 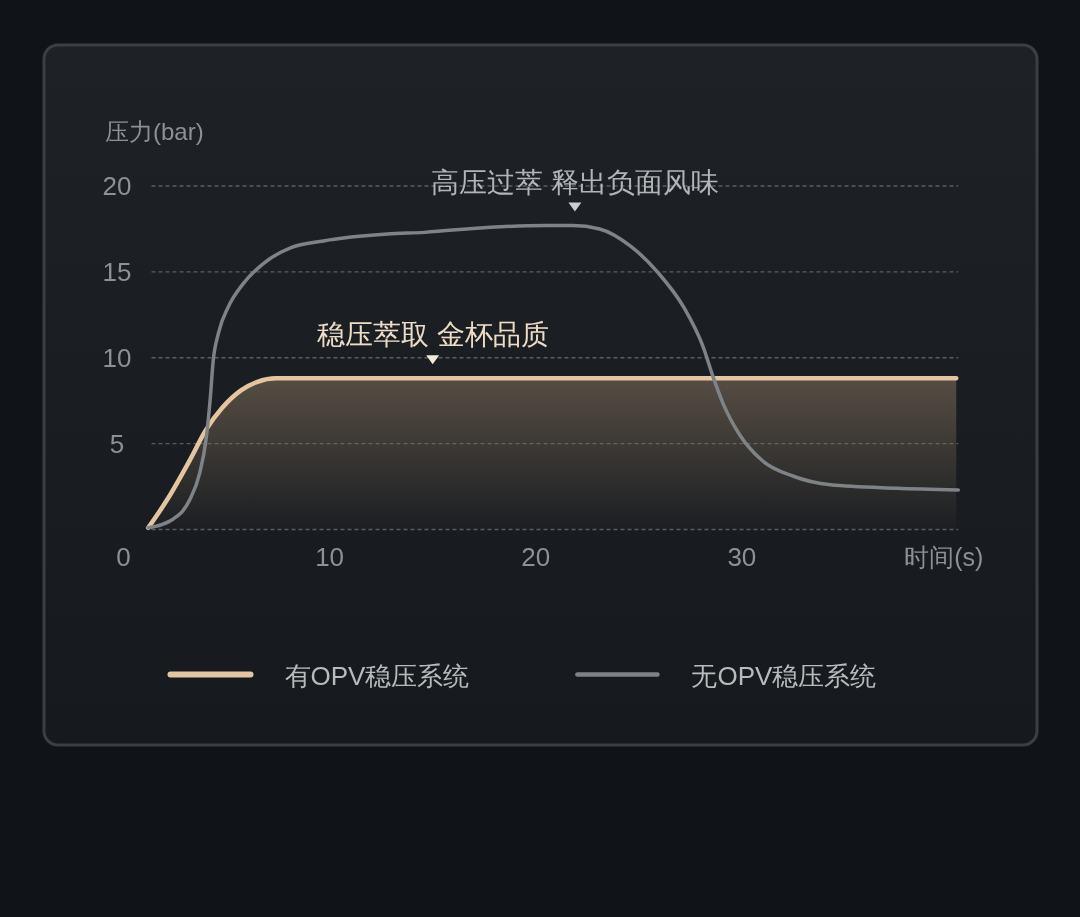 What do you see at coordinates (117, 186) in the screenshot?
I see `y-tick-label: 20` at bounding box center [117, 186].